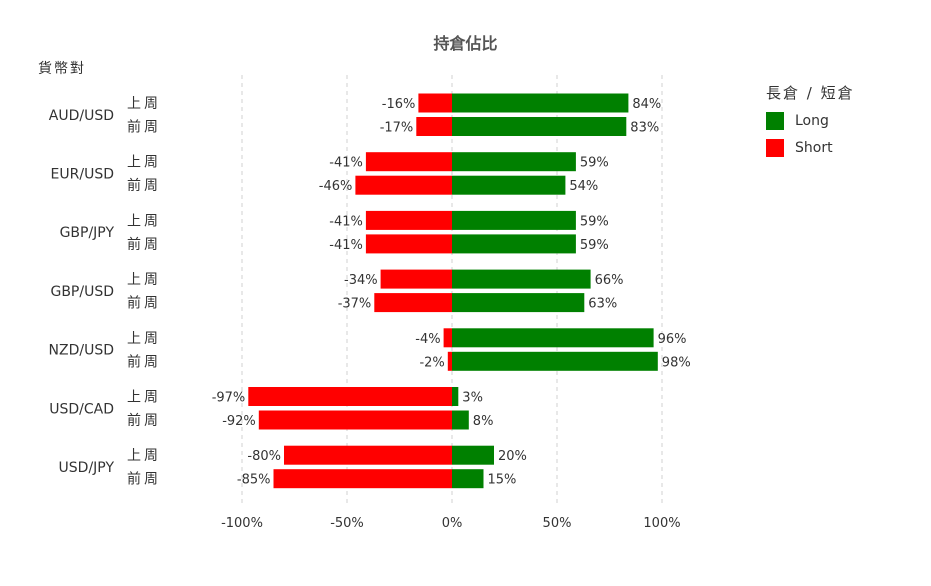 The height and width of the screenshot is (586, 931). Describe the element at coordinates (465, 43) in the screenshot. I see `chart-title: 持倉佔比` at that location.